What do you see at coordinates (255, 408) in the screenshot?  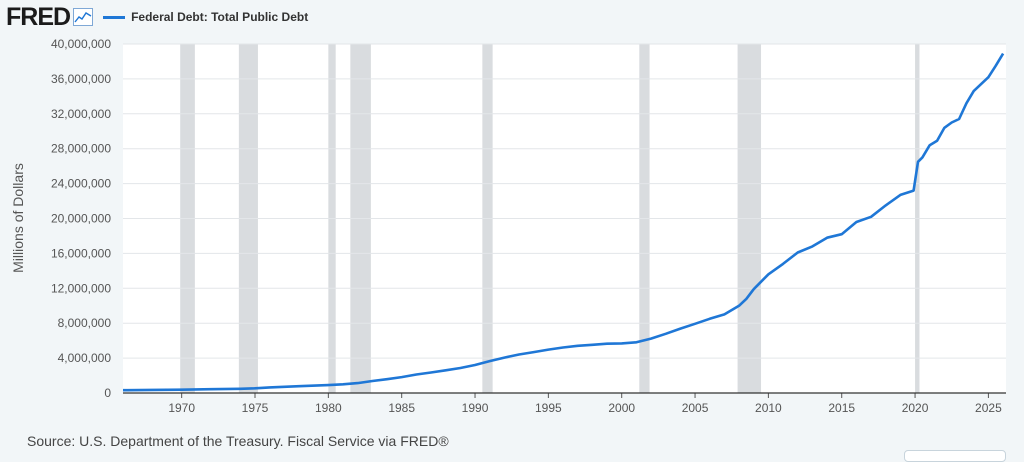 I see `x-tick-label: 1975` at bounding box center [255, 408].